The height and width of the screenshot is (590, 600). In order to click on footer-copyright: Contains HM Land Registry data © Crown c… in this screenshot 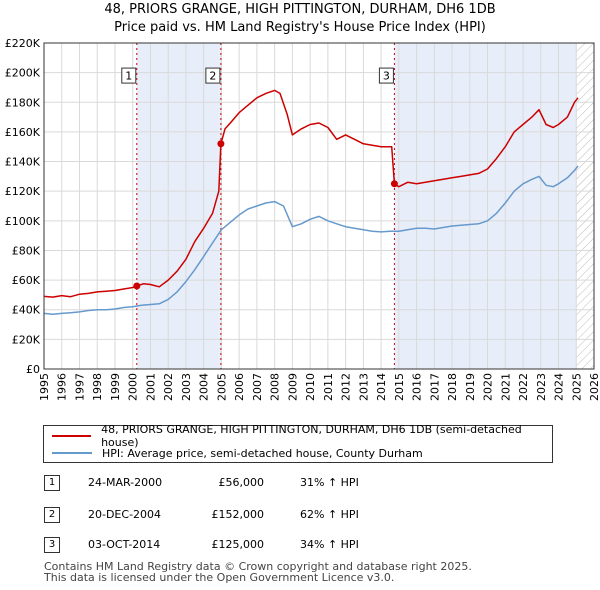, I will do `click(258, 566)`.